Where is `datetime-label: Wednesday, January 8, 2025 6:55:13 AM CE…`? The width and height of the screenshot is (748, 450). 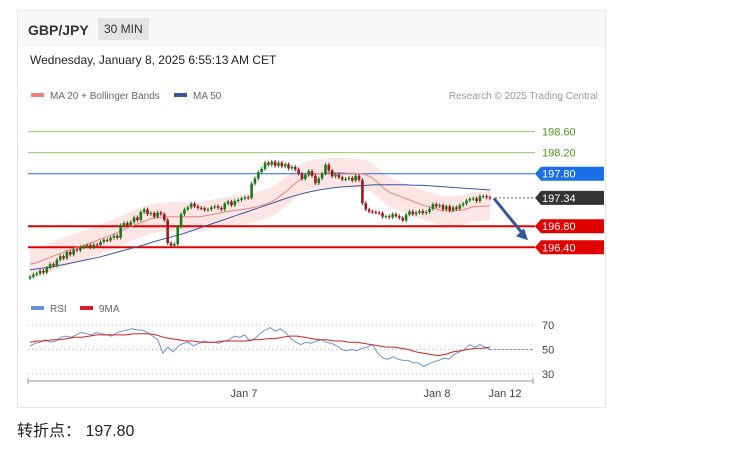 datetime-label: Wednesday, January 8, 2025 6:55:13 AM CE… is located at coordinates (153, 60).